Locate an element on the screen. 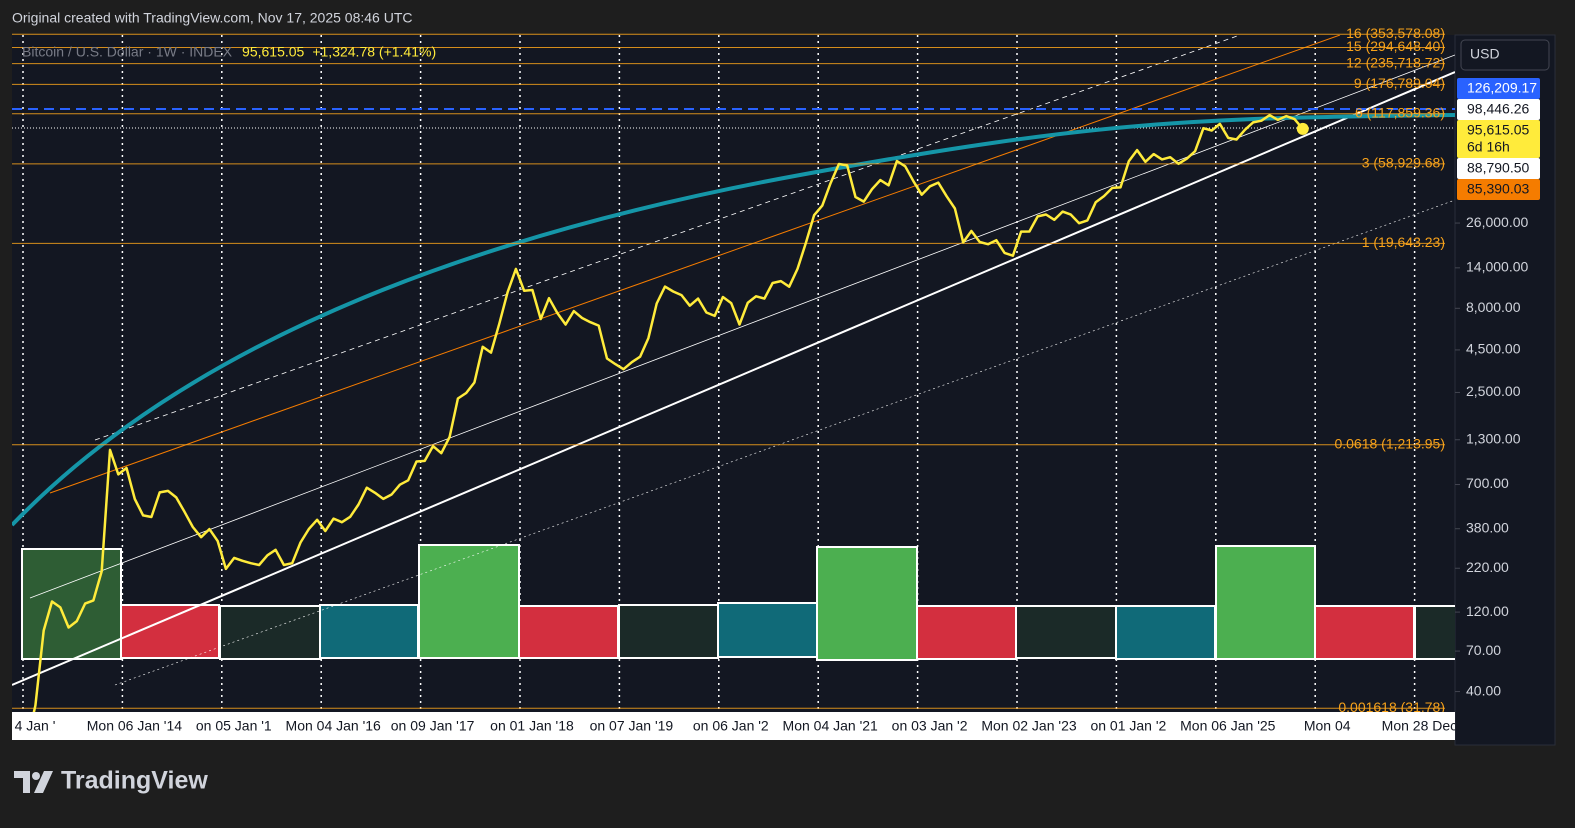 This screenshot has width=1575, height=828. level-label: 12 (235,718.72) is located at coordinates (1395, 62).